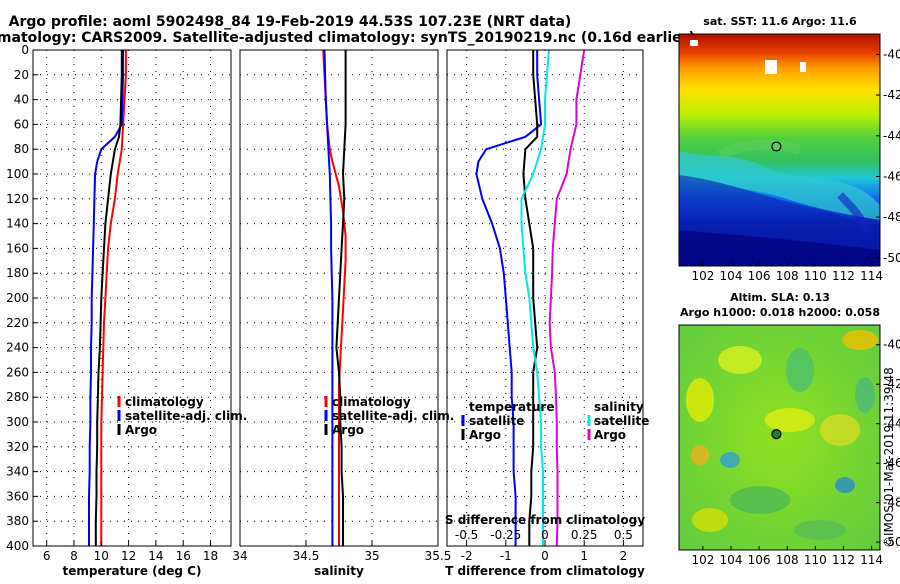  What do you see at coordinates (702, 560) in the screenshot?
I see `map-lon-tick-label: 102` at bounding box center [702, 560].